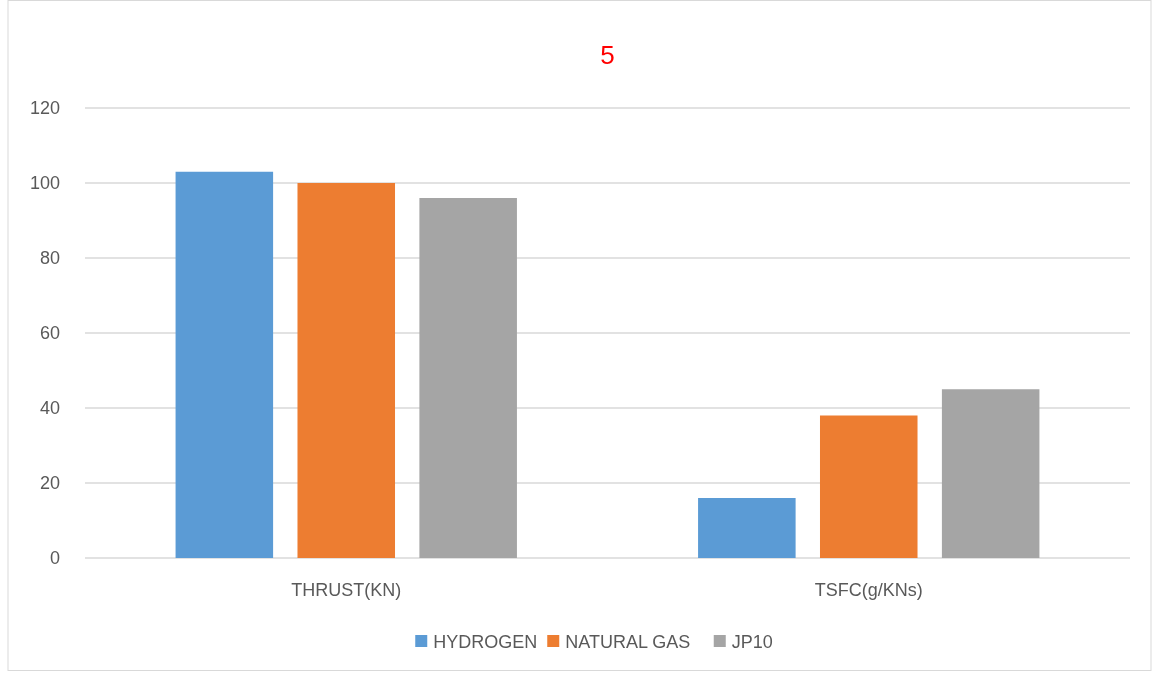 This screenshot has height=674, width=1155. What do you see at coordinates (54, 558) in the screenshot?
I see `y-tick-label: 0` at bounding box center [54, 558].